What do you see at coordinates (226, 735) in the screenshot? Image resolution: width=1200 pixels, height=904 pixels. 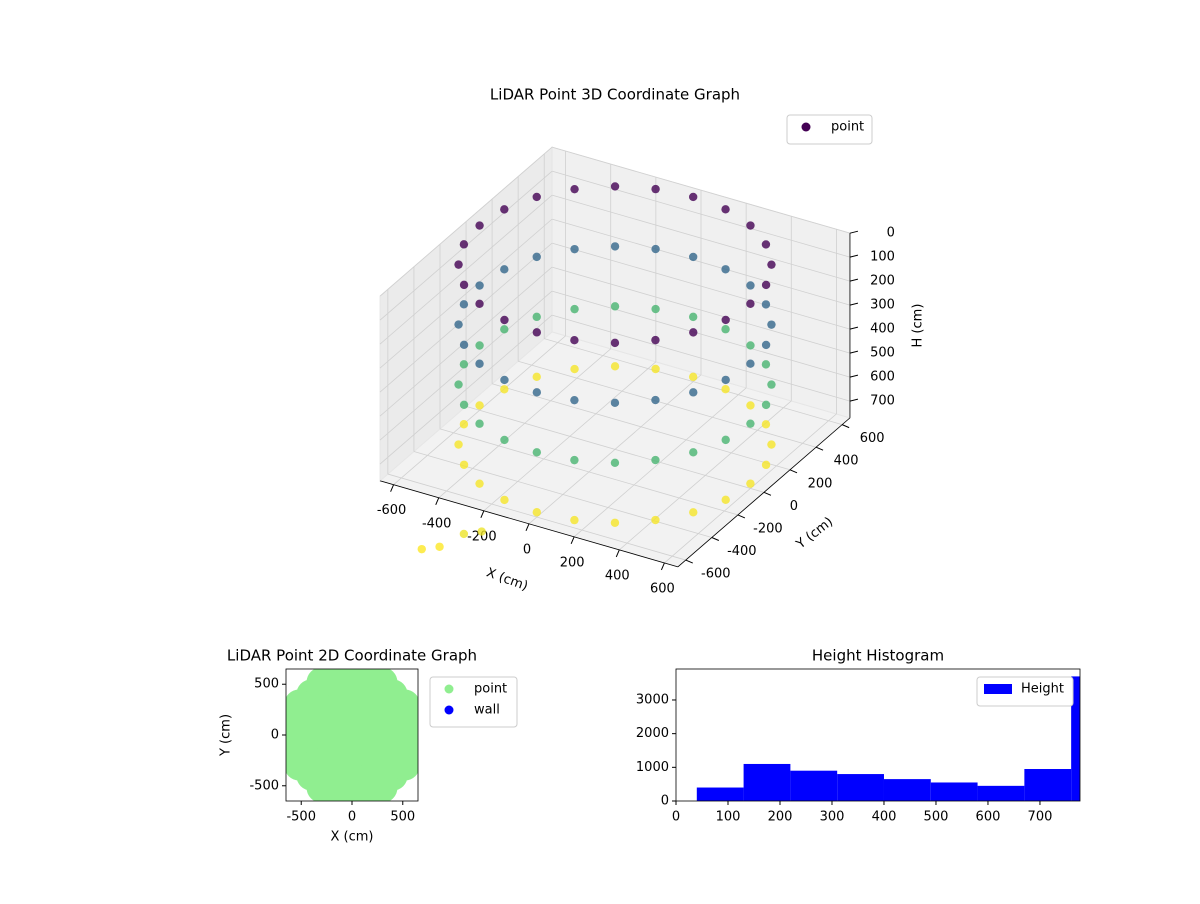 I see `y-axis-label: Y (cm)` at bounding box center [226, 735].